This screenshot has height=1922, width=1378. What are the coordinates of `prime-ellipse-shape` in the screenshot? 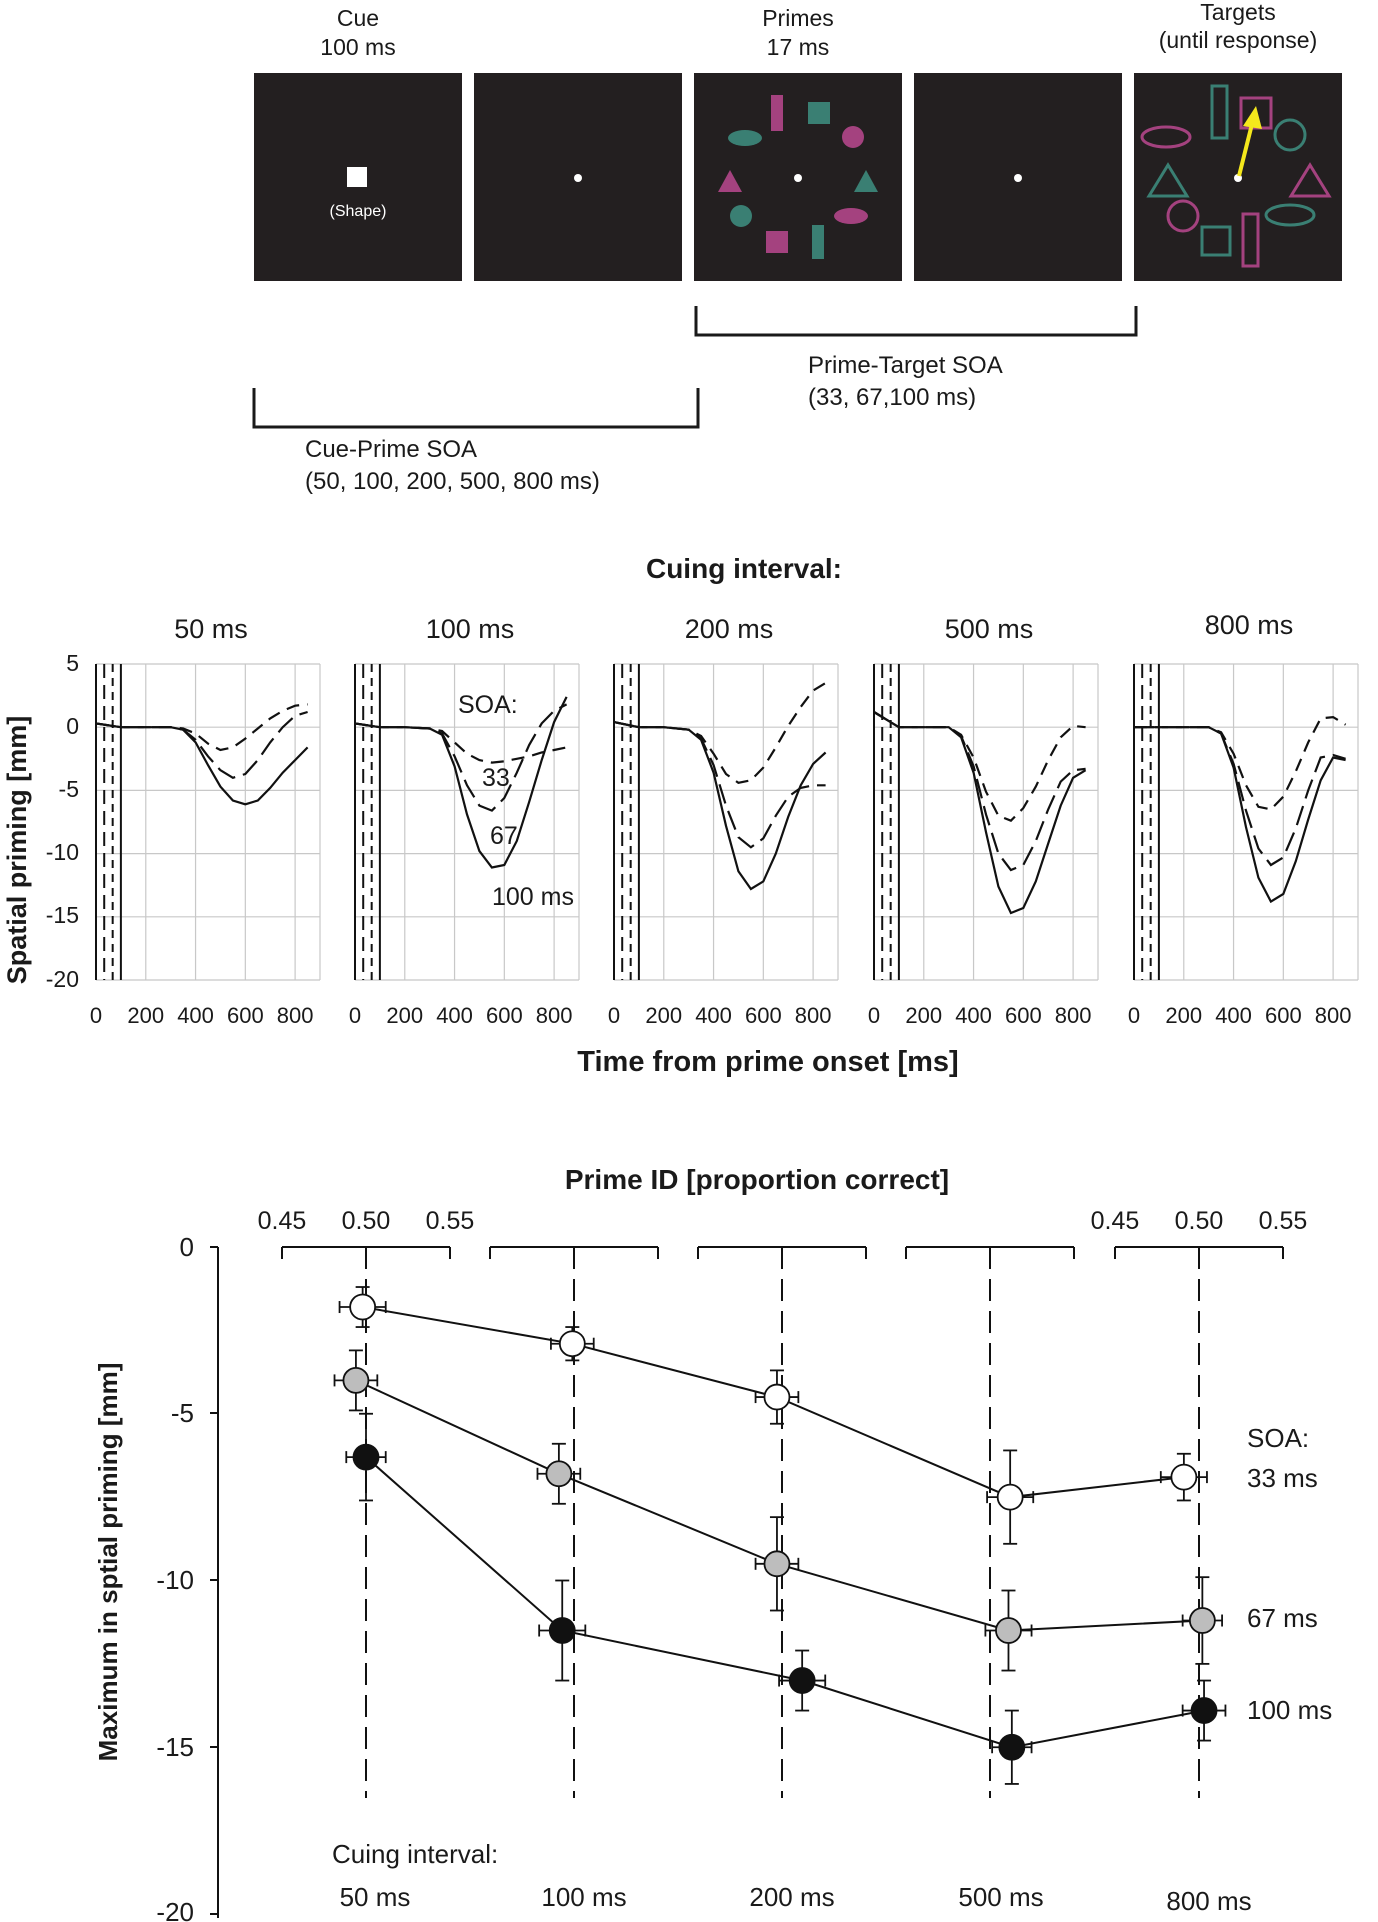 It's located at (851, 216).